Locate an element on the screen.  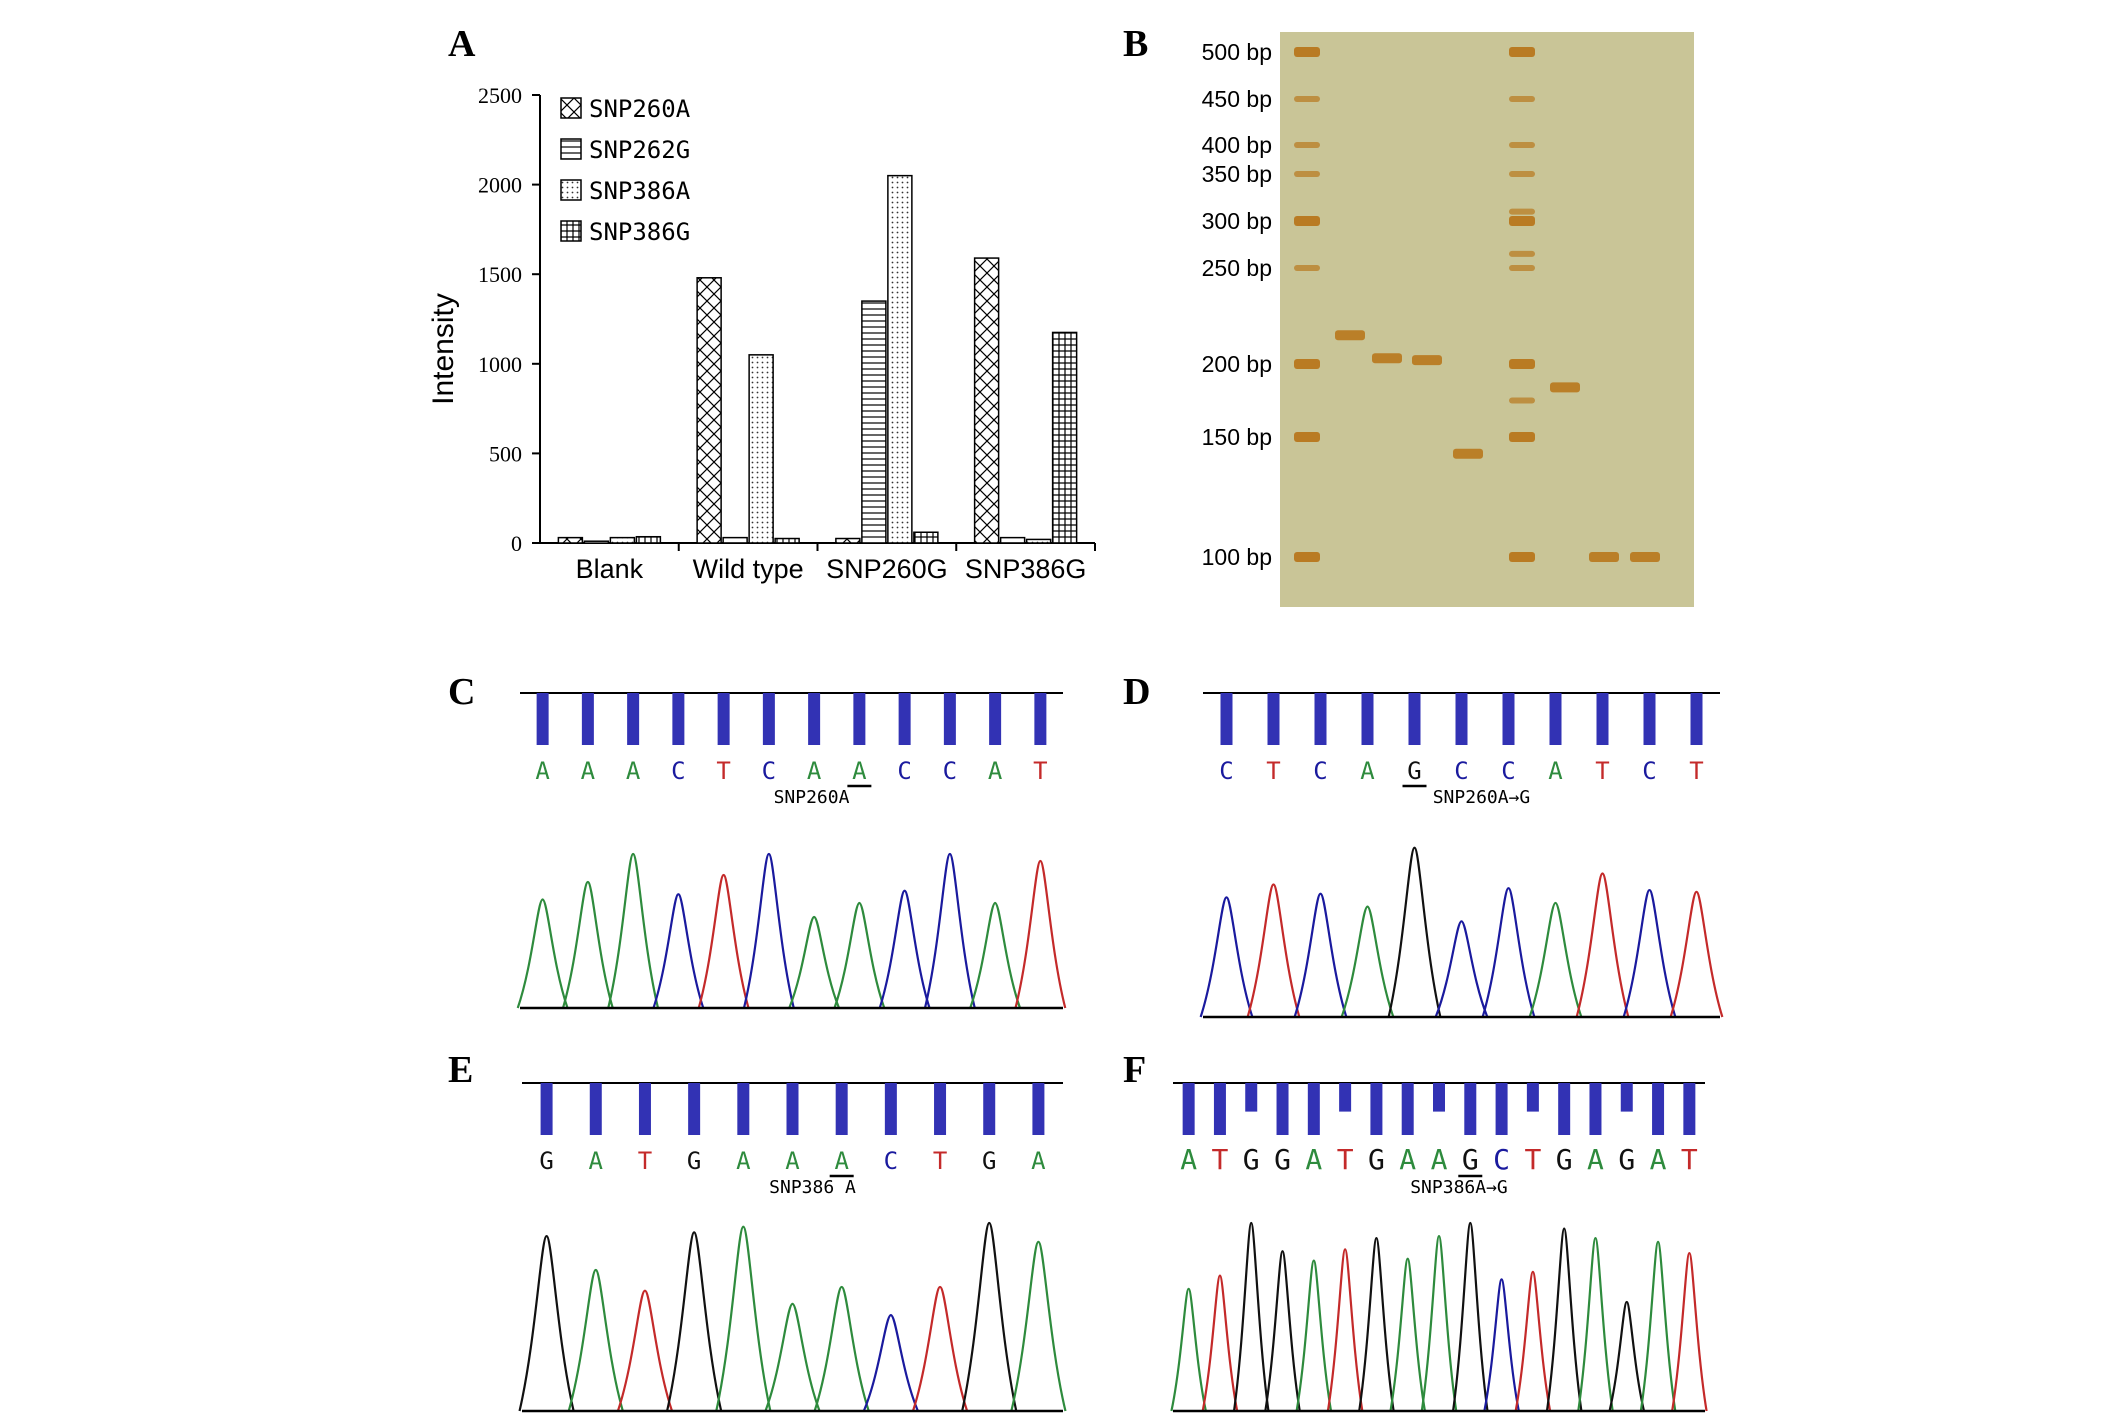
y-axis-label: Intensity is located at coordinates (443, 349).